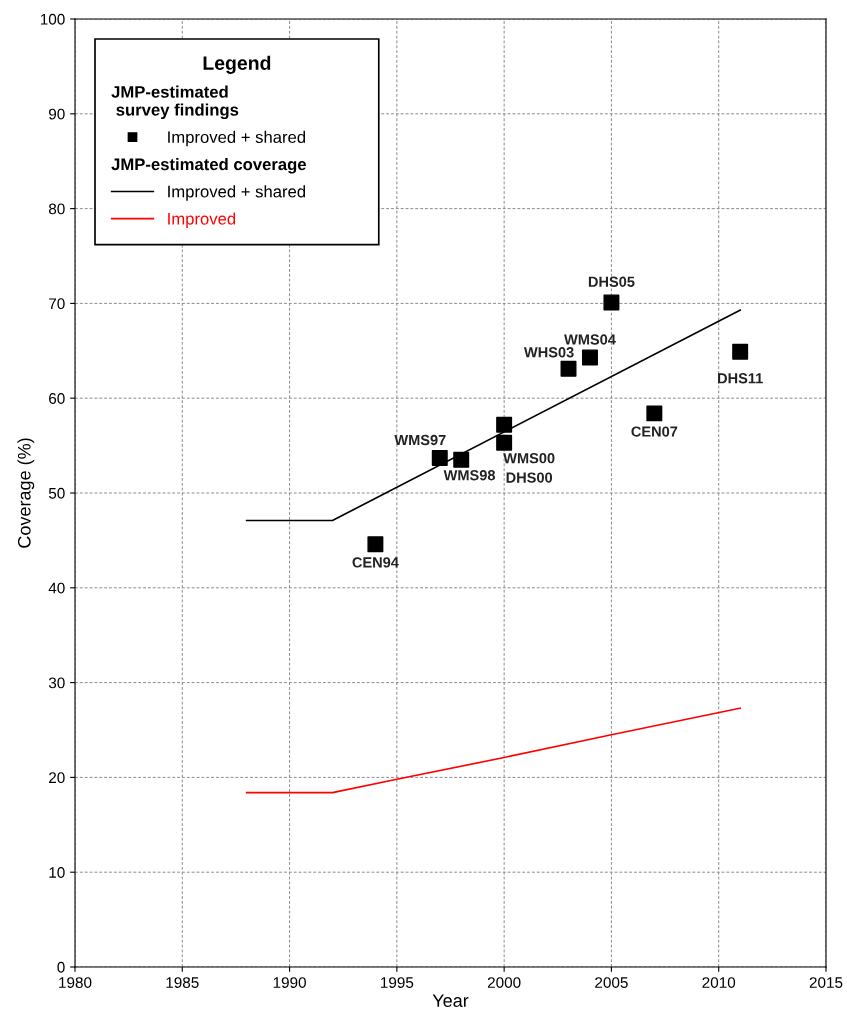  I want to click on y-tick-label: 30, so click(56, 683).